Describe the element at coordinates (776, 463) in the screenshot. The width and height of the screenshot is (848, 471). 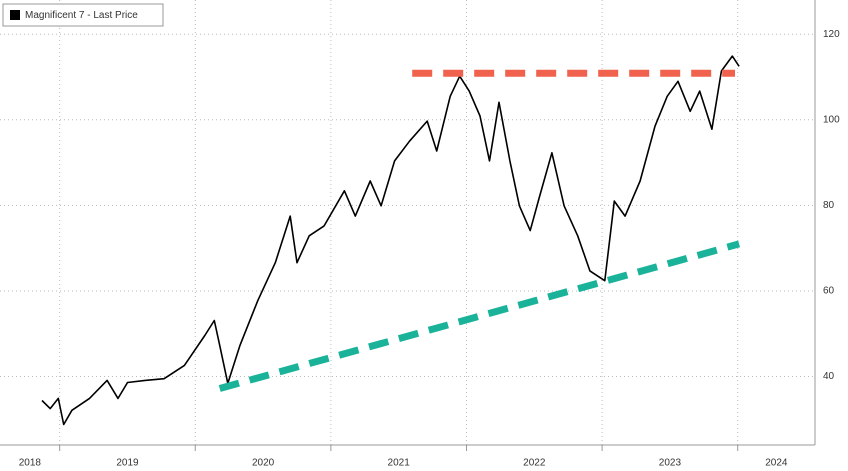
I see `x-tick-label: 2024` at that location.